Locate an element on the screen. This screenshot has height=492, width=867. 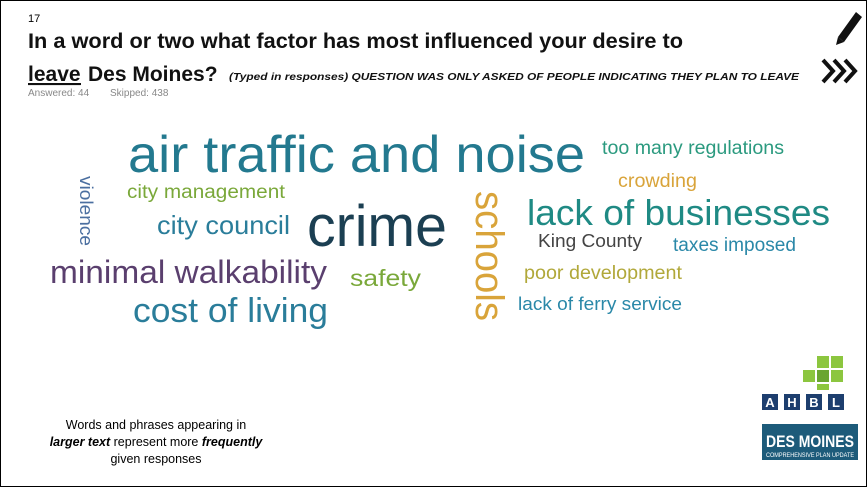
word: city management is located at coordinates (206, 192).